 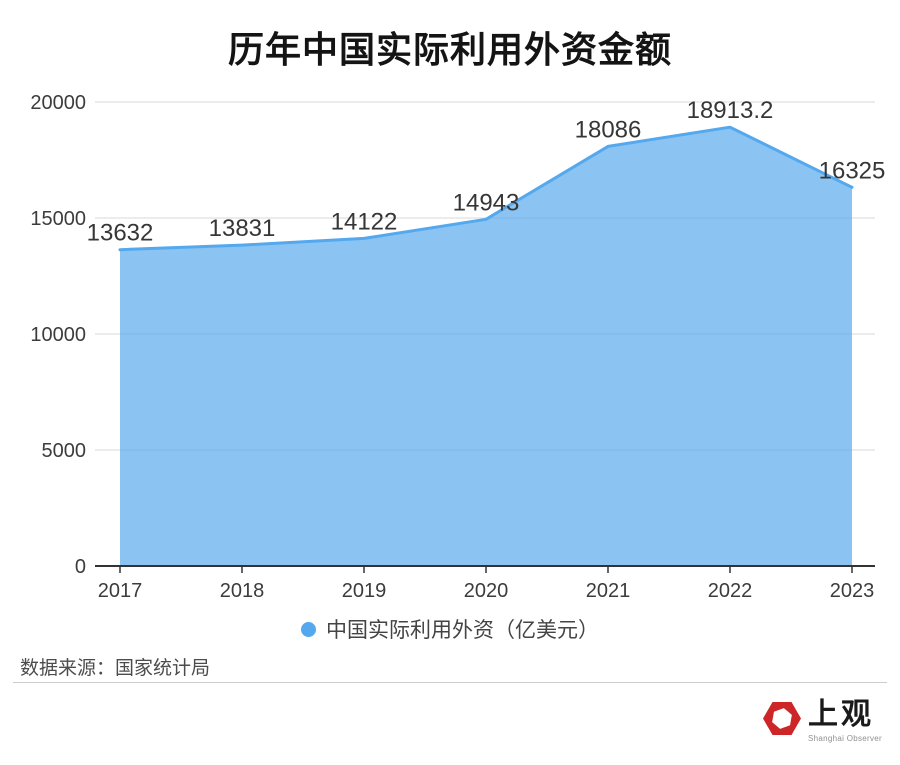 What do you see at coordinates (486, 202) in the screenshot?
I see `data-label: 14943` at bounding box center [486, 202].